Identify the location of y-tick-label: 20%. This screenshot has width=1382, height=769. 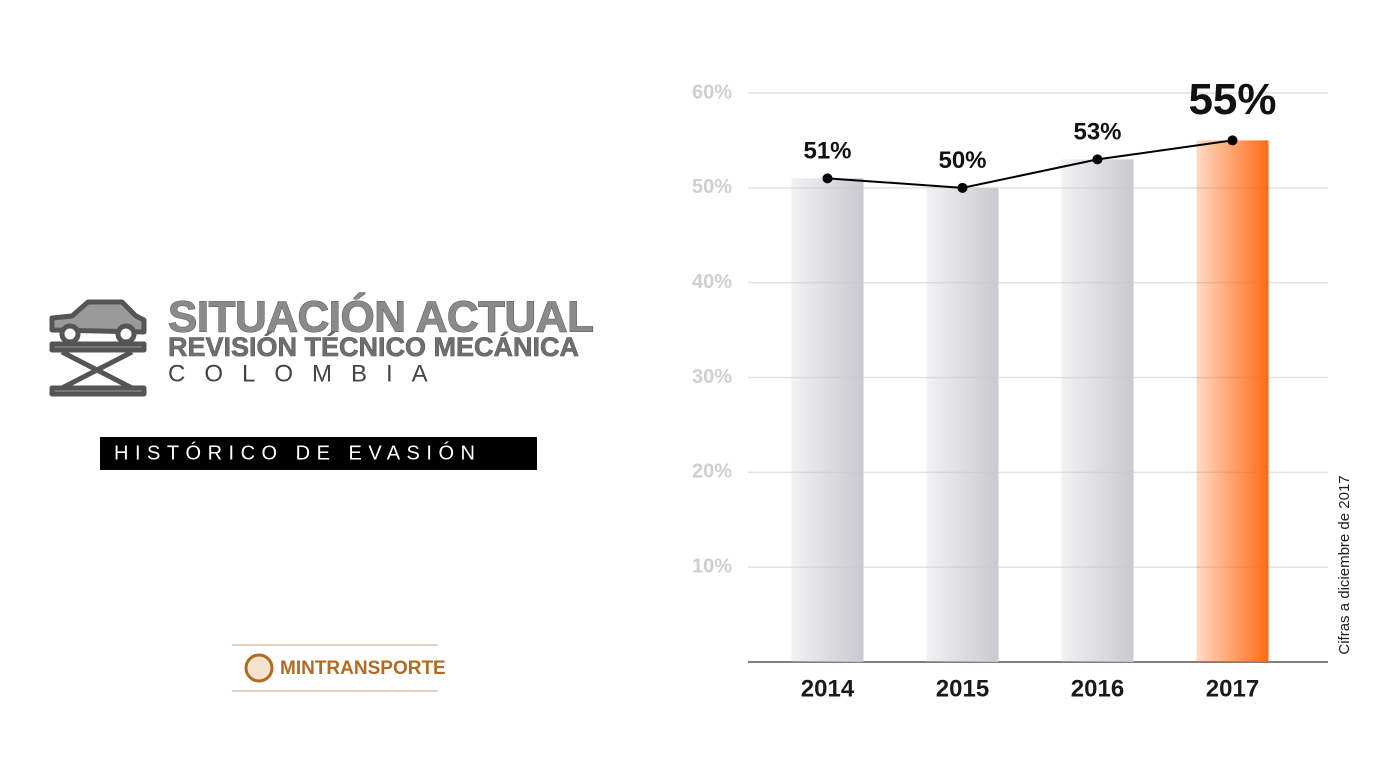
(712, 472).